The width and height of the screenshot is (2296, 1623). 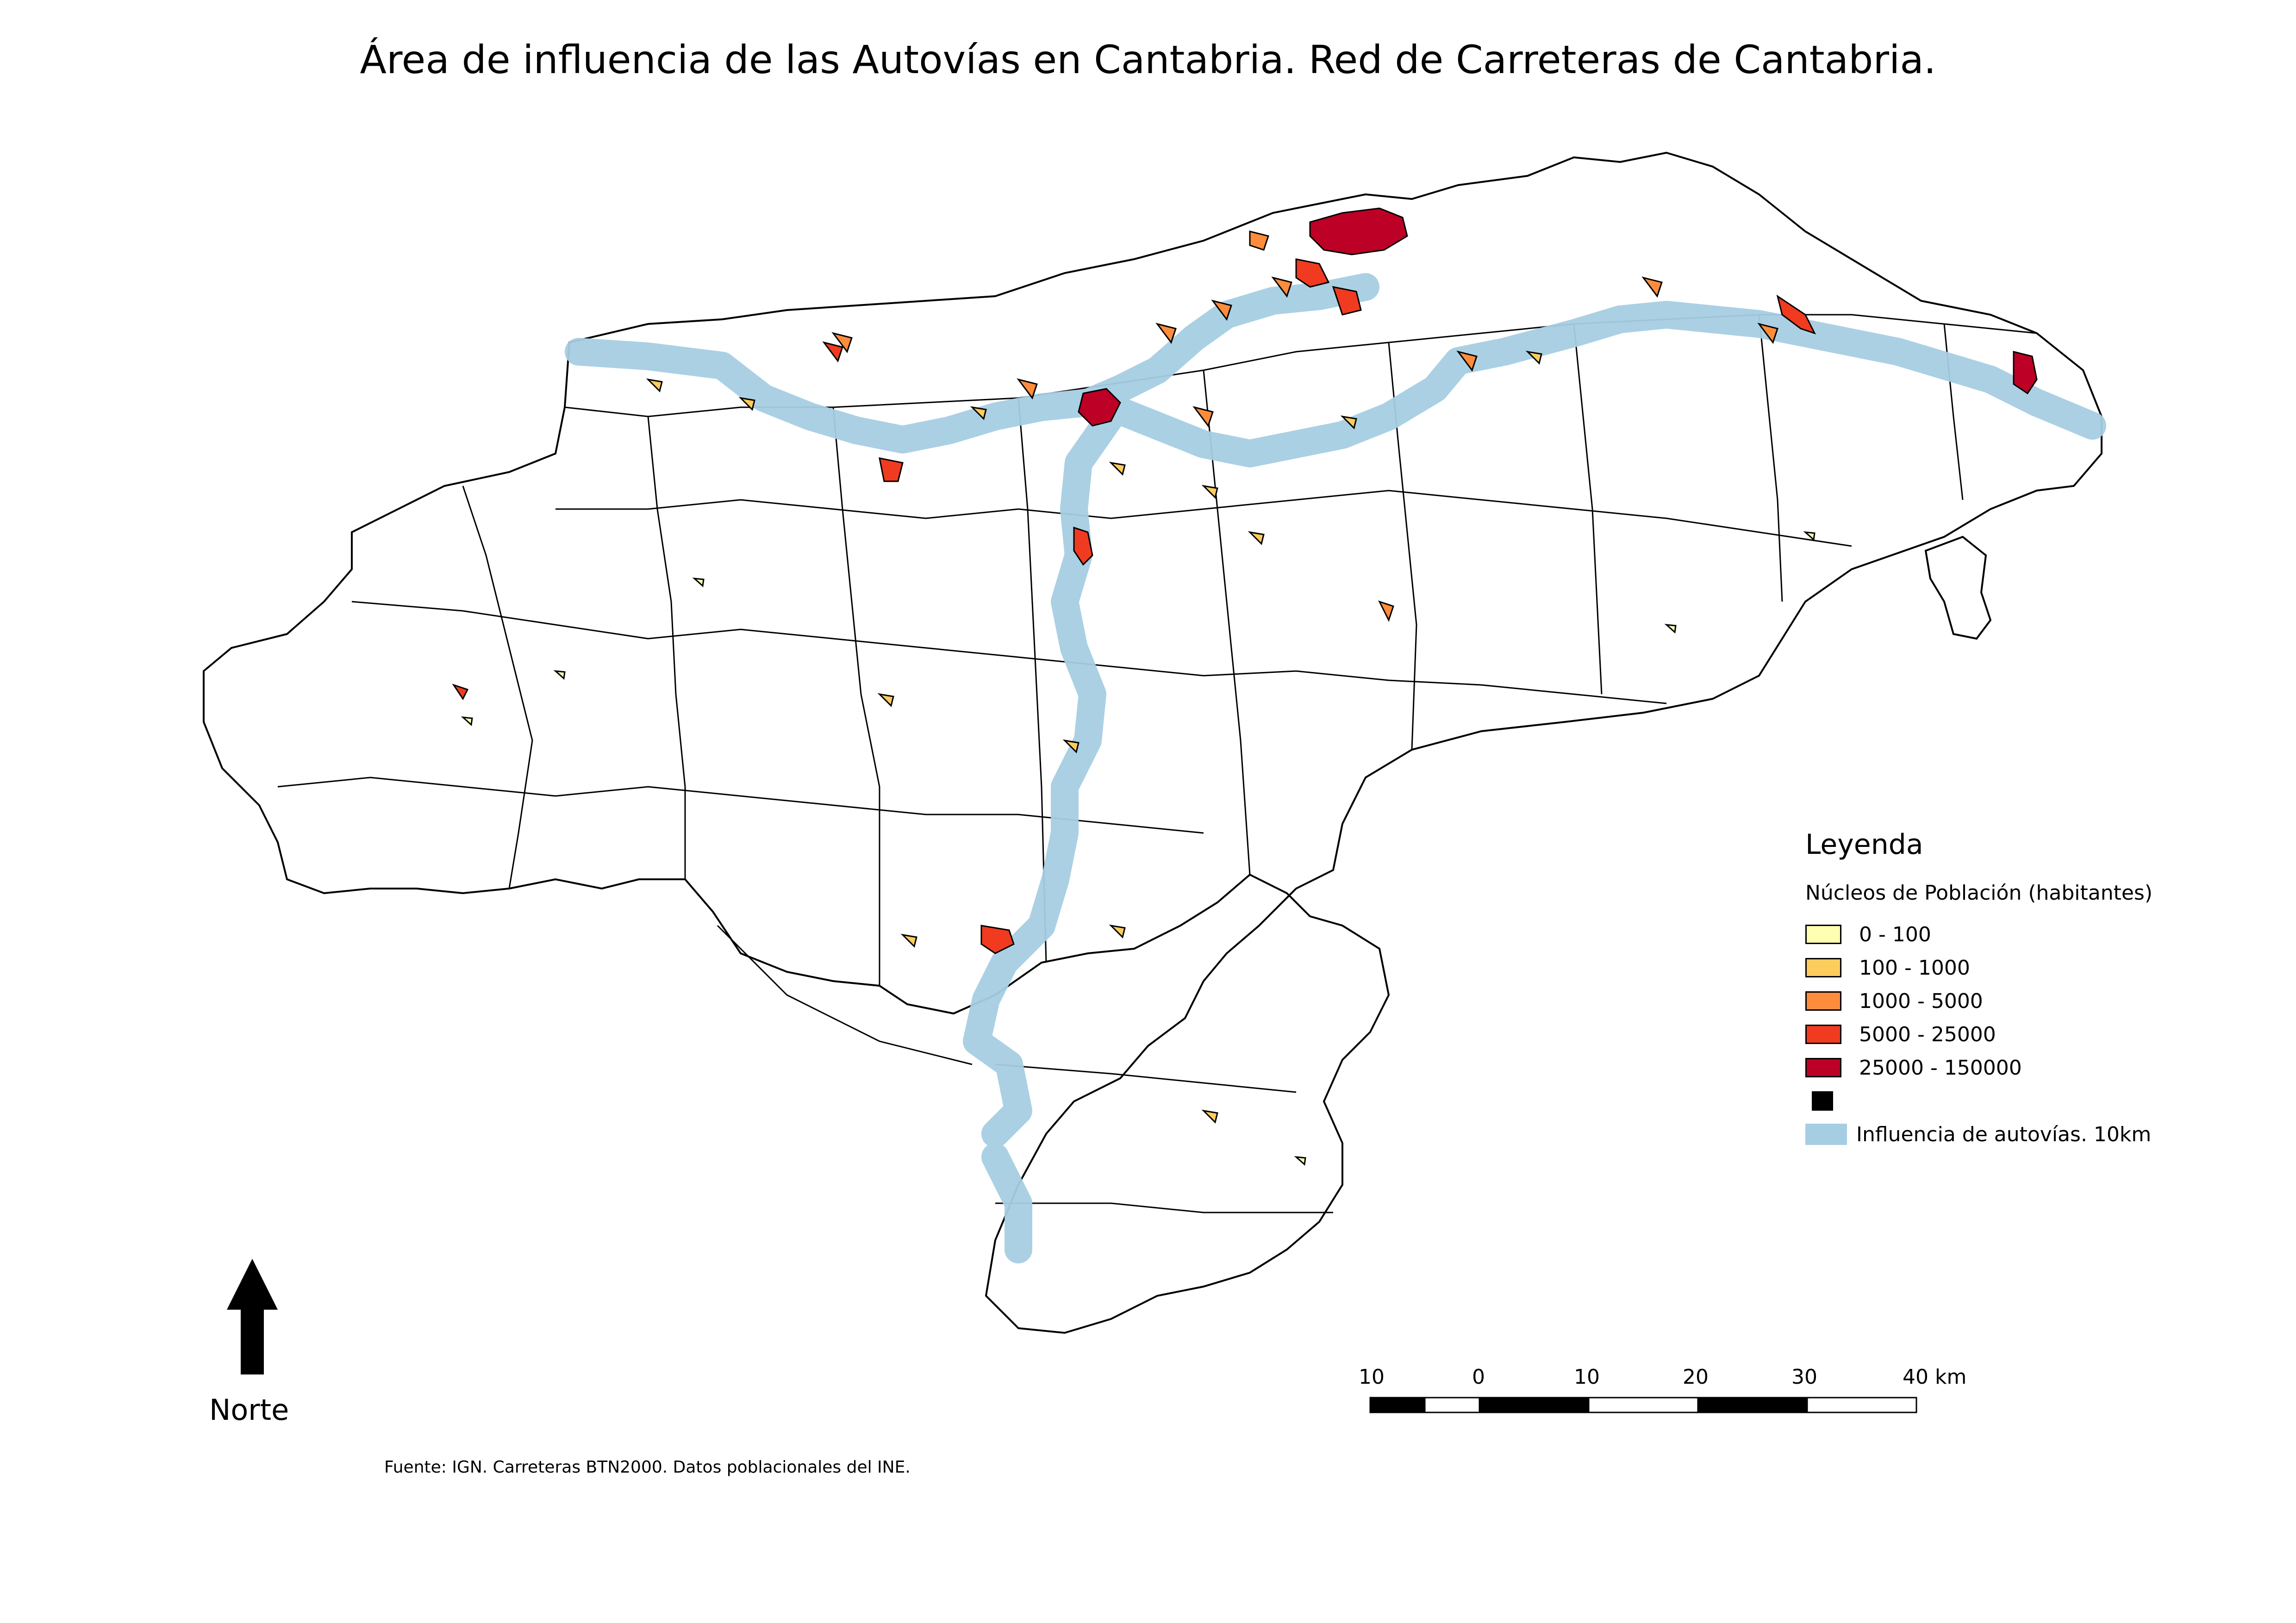 I want to click on scale-label: 40 km, so click(x=1935, y=1377).